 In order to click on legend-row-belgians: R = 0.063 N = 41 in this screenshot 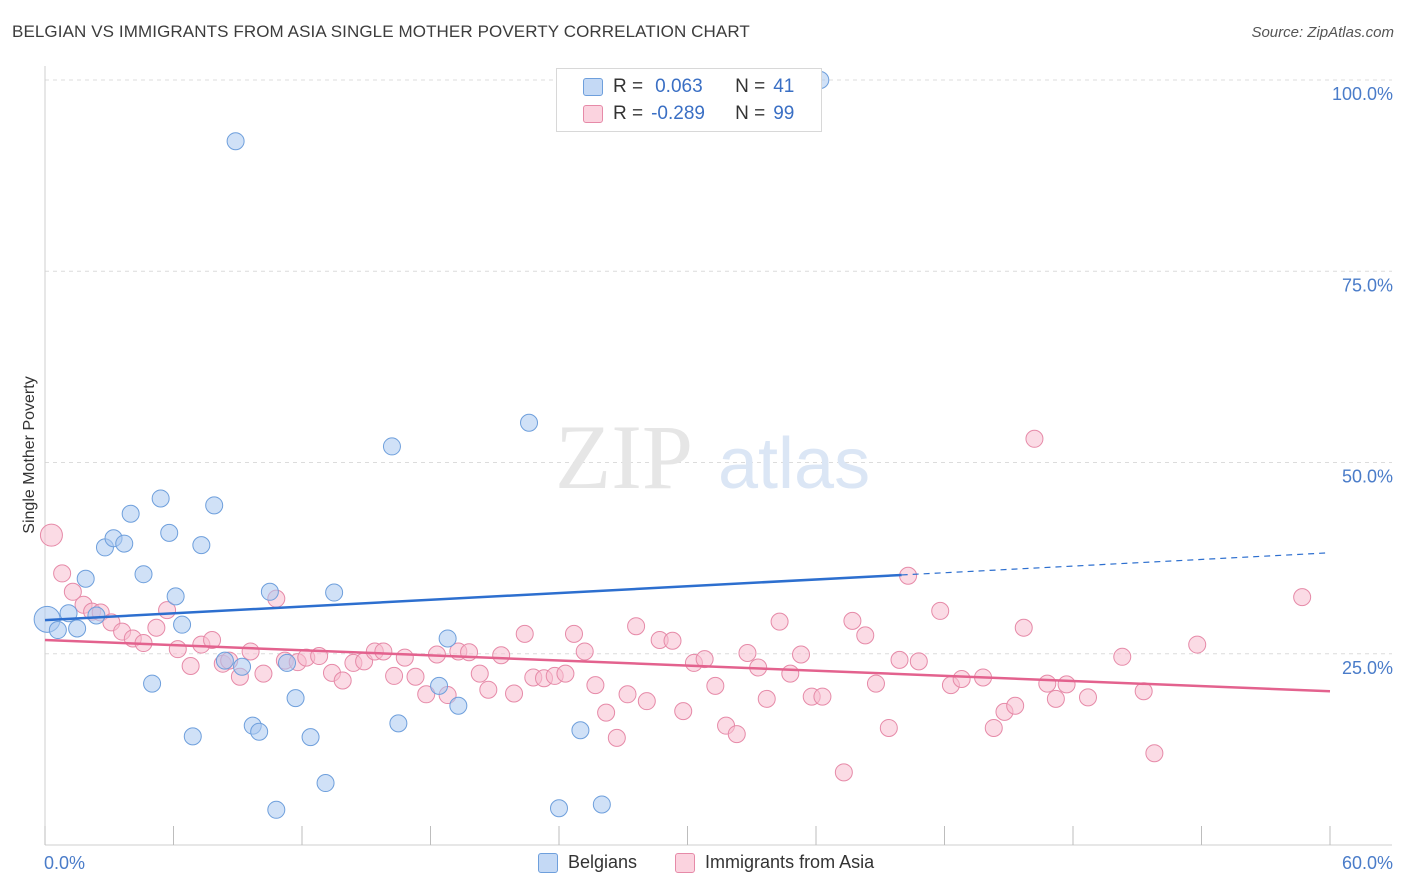, I will do `click(675, 87)`.